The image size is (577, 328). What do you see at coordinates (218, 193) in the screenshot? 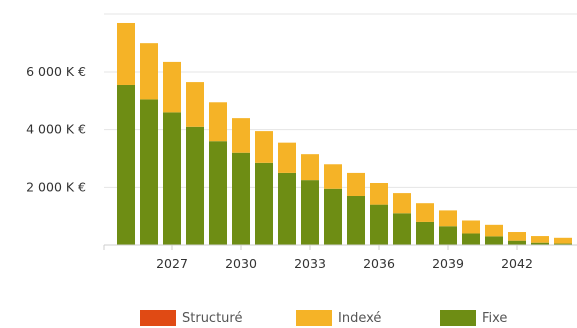
I see `bar-fixe-2029` at bounding box center [218, 193].